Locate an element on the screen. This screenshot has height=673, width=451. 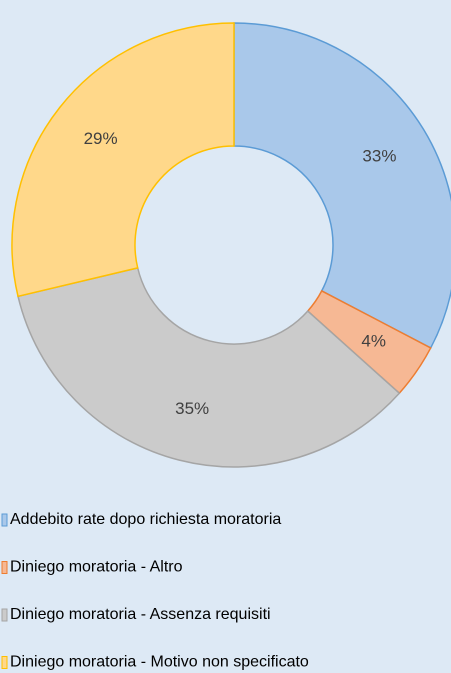
legend-label: Addebito rate dopo richiesta moratoria is located at coordinates (145, 519).